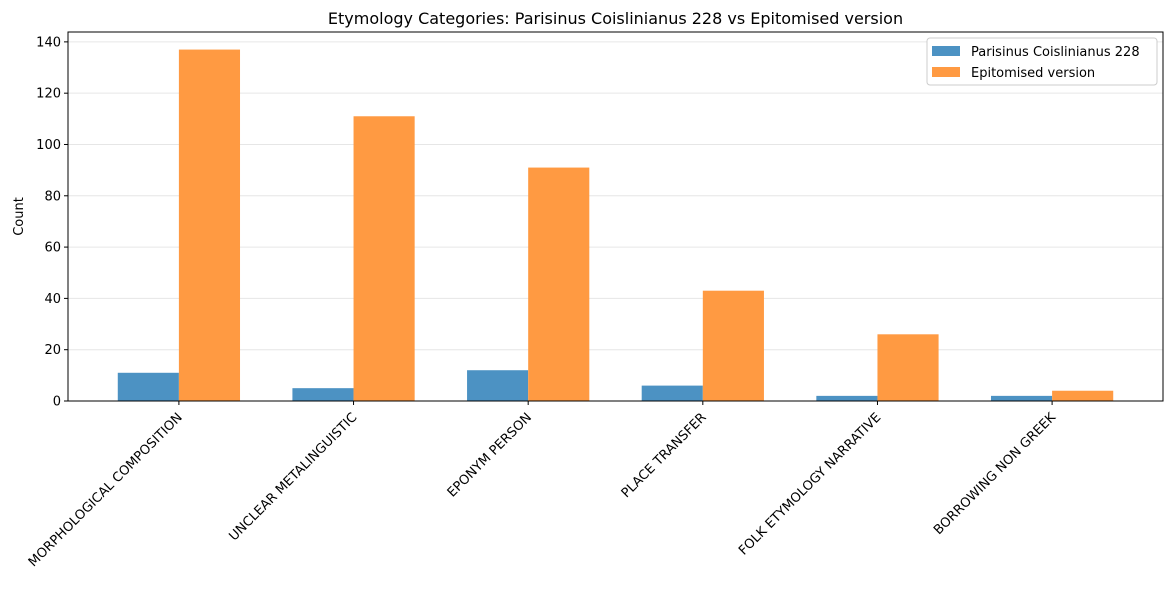 This screenshot has height=590, width=1173. I want to click on y-tick-label: 0, so click(57, 402).